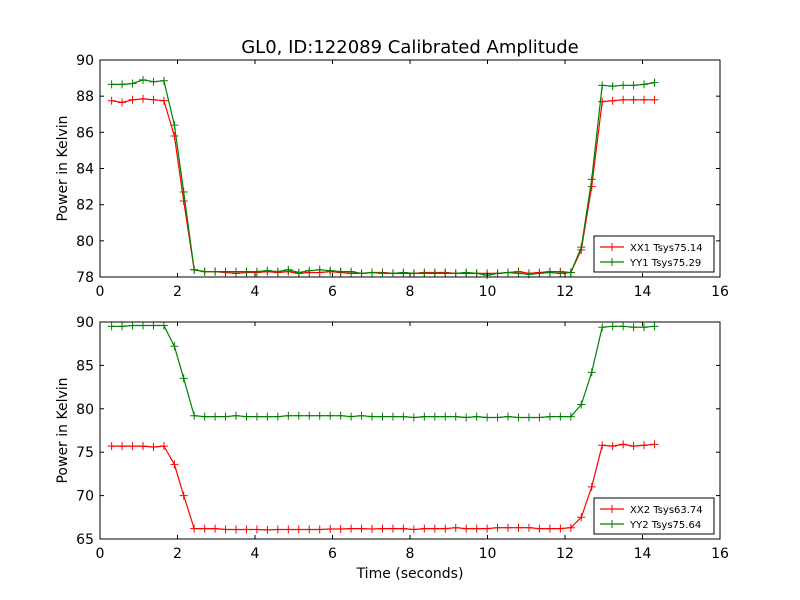  I want to click on plot-1-y-tick-label: 82, so click(85, 206).